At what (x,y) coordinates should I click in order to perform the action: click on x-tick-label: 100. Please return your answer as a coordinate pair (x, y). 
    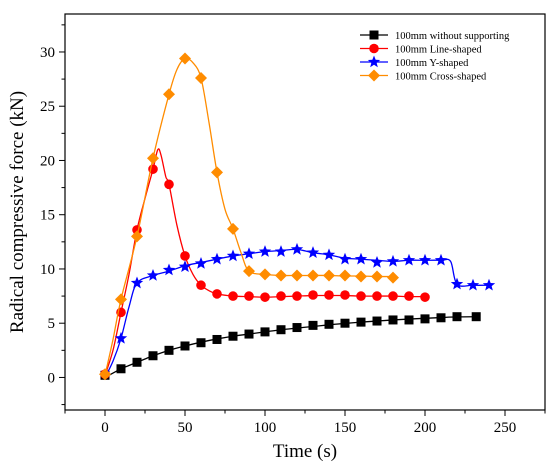
    Looking at the image, I should click on (265, 428).